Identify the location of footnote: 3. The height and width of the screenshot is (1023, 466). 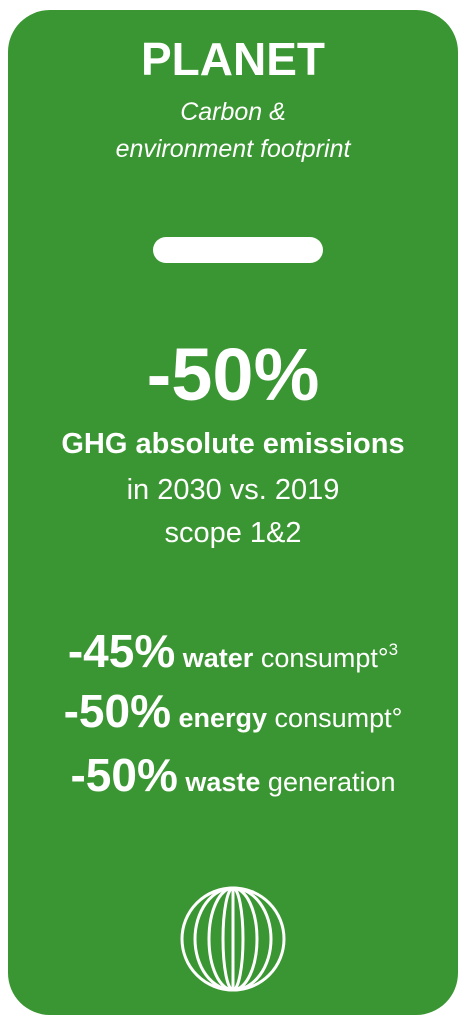
(393, 649).